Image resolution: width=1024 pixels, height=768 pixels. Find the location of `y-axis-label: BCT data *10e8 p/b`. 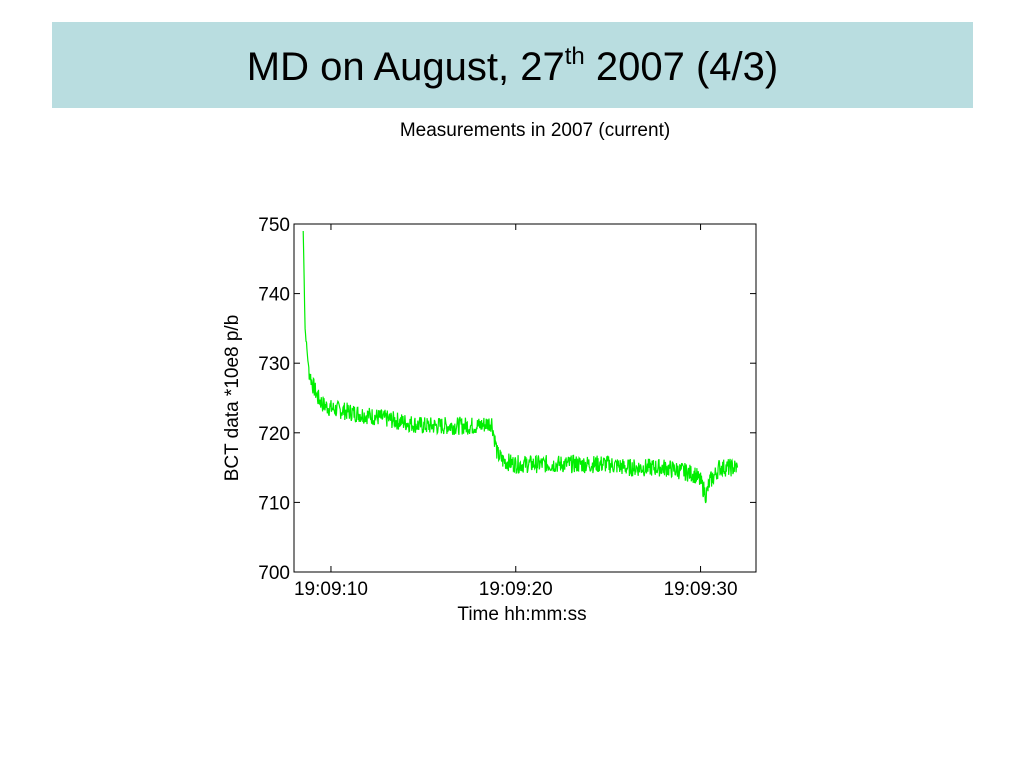

y-axis-label: BCT data *10e8 p/b is located at coordinates (232, 398).